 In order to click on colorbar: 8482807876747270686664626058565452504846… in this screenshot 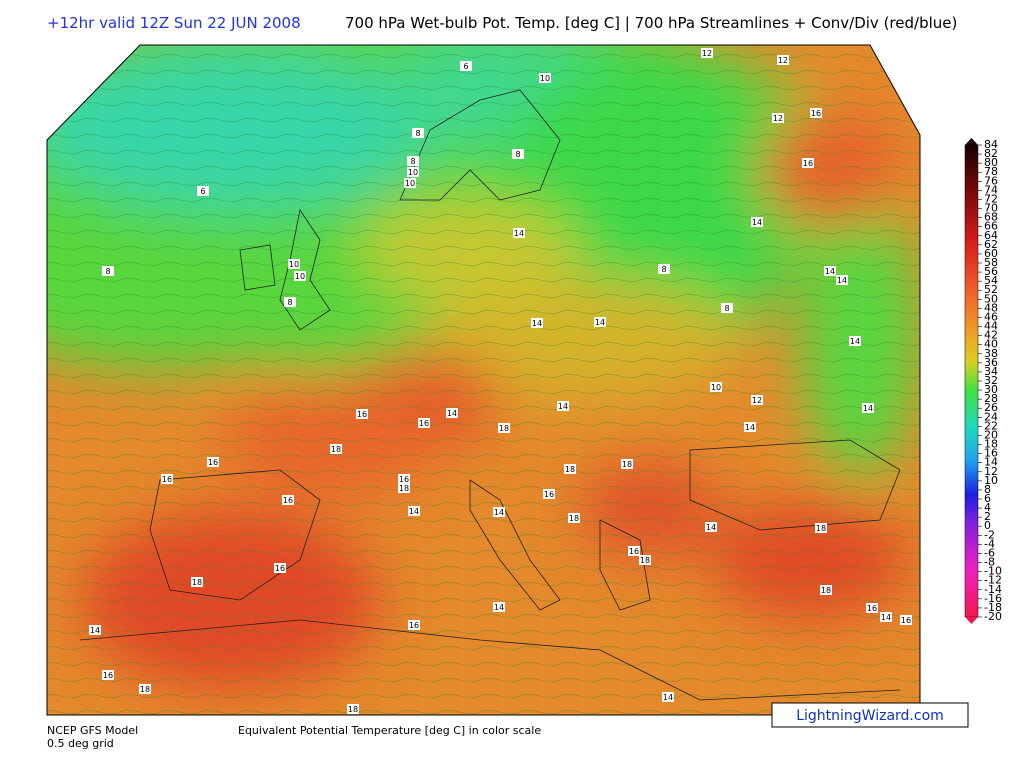, I will do `click(983, 381)`.